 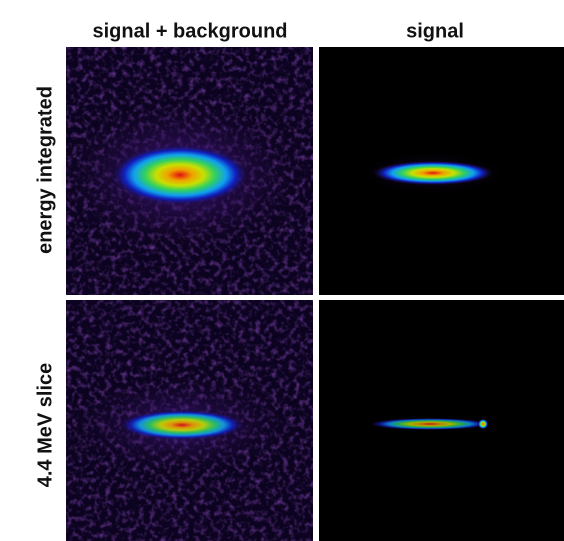 What do you see at coordinates (45, 425) in the screenshot?
I see `row-label: 4.4 MeV slice` at bounding box center [45, 425].